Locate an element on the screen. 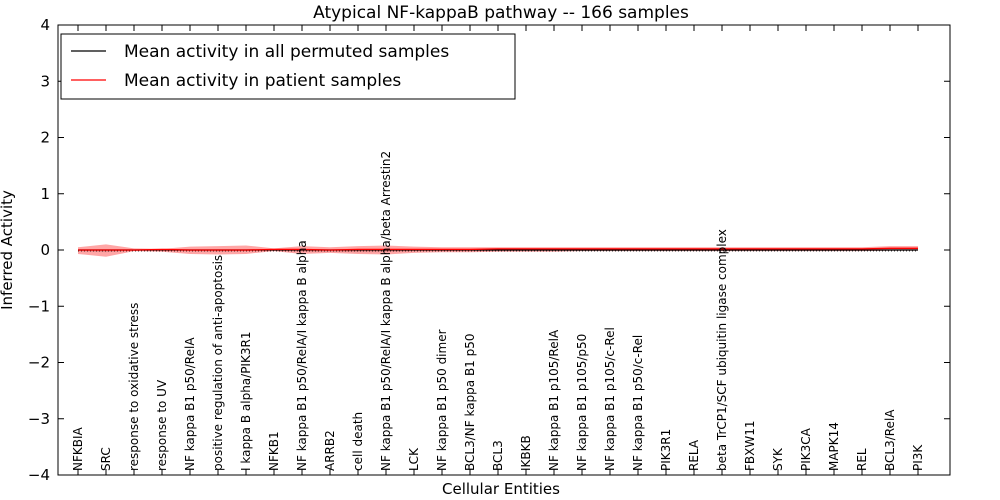 This screenshot has height=500, width=1000. legend-label-permuted: Mean activity in all permuted samples is located at coordinates (286, 52).